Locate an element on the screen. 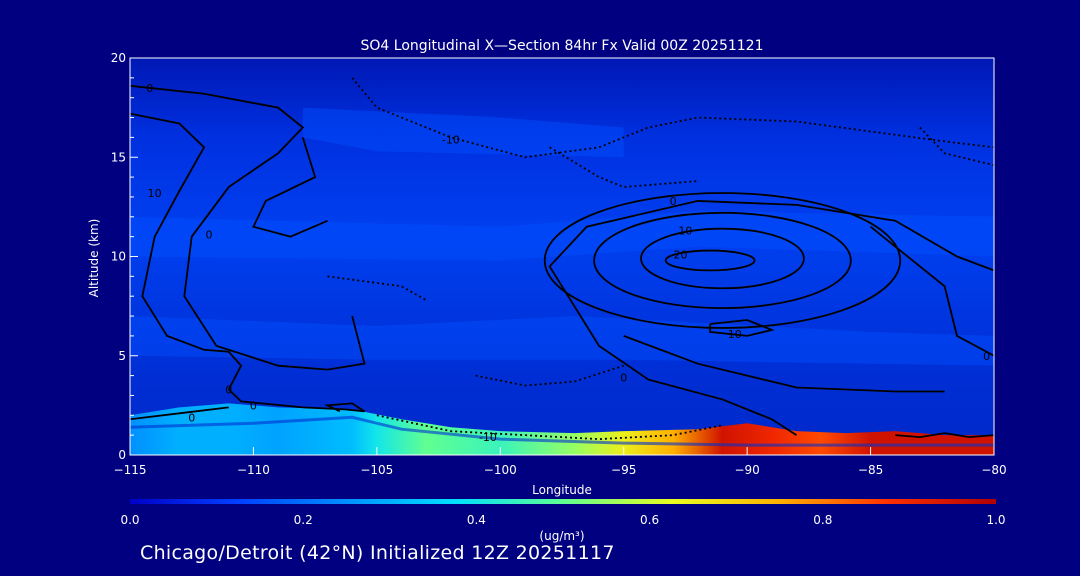 The width and height of the screenshot is (1080, 576). x-tick-label: −110 is located at coordinates (253, 470).